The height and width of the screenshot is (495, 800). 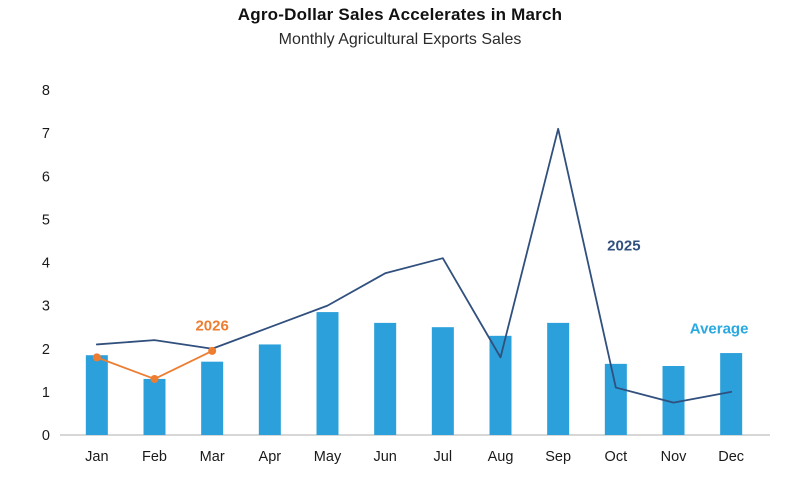 What do you see at coordinates (558, 378) in the screenshot?
I see `bar-Sep` at bounding box center [558, 378].